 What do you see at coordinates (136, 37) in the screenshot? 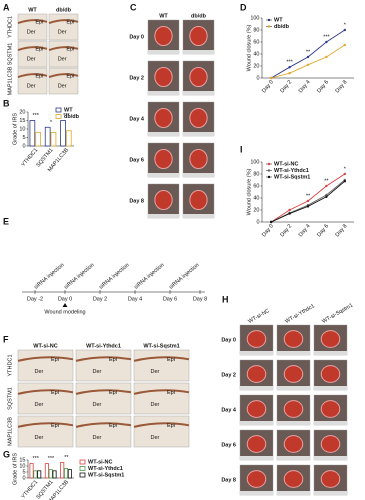
I see `row-label: Day 0` at bounding box center [136, 37].